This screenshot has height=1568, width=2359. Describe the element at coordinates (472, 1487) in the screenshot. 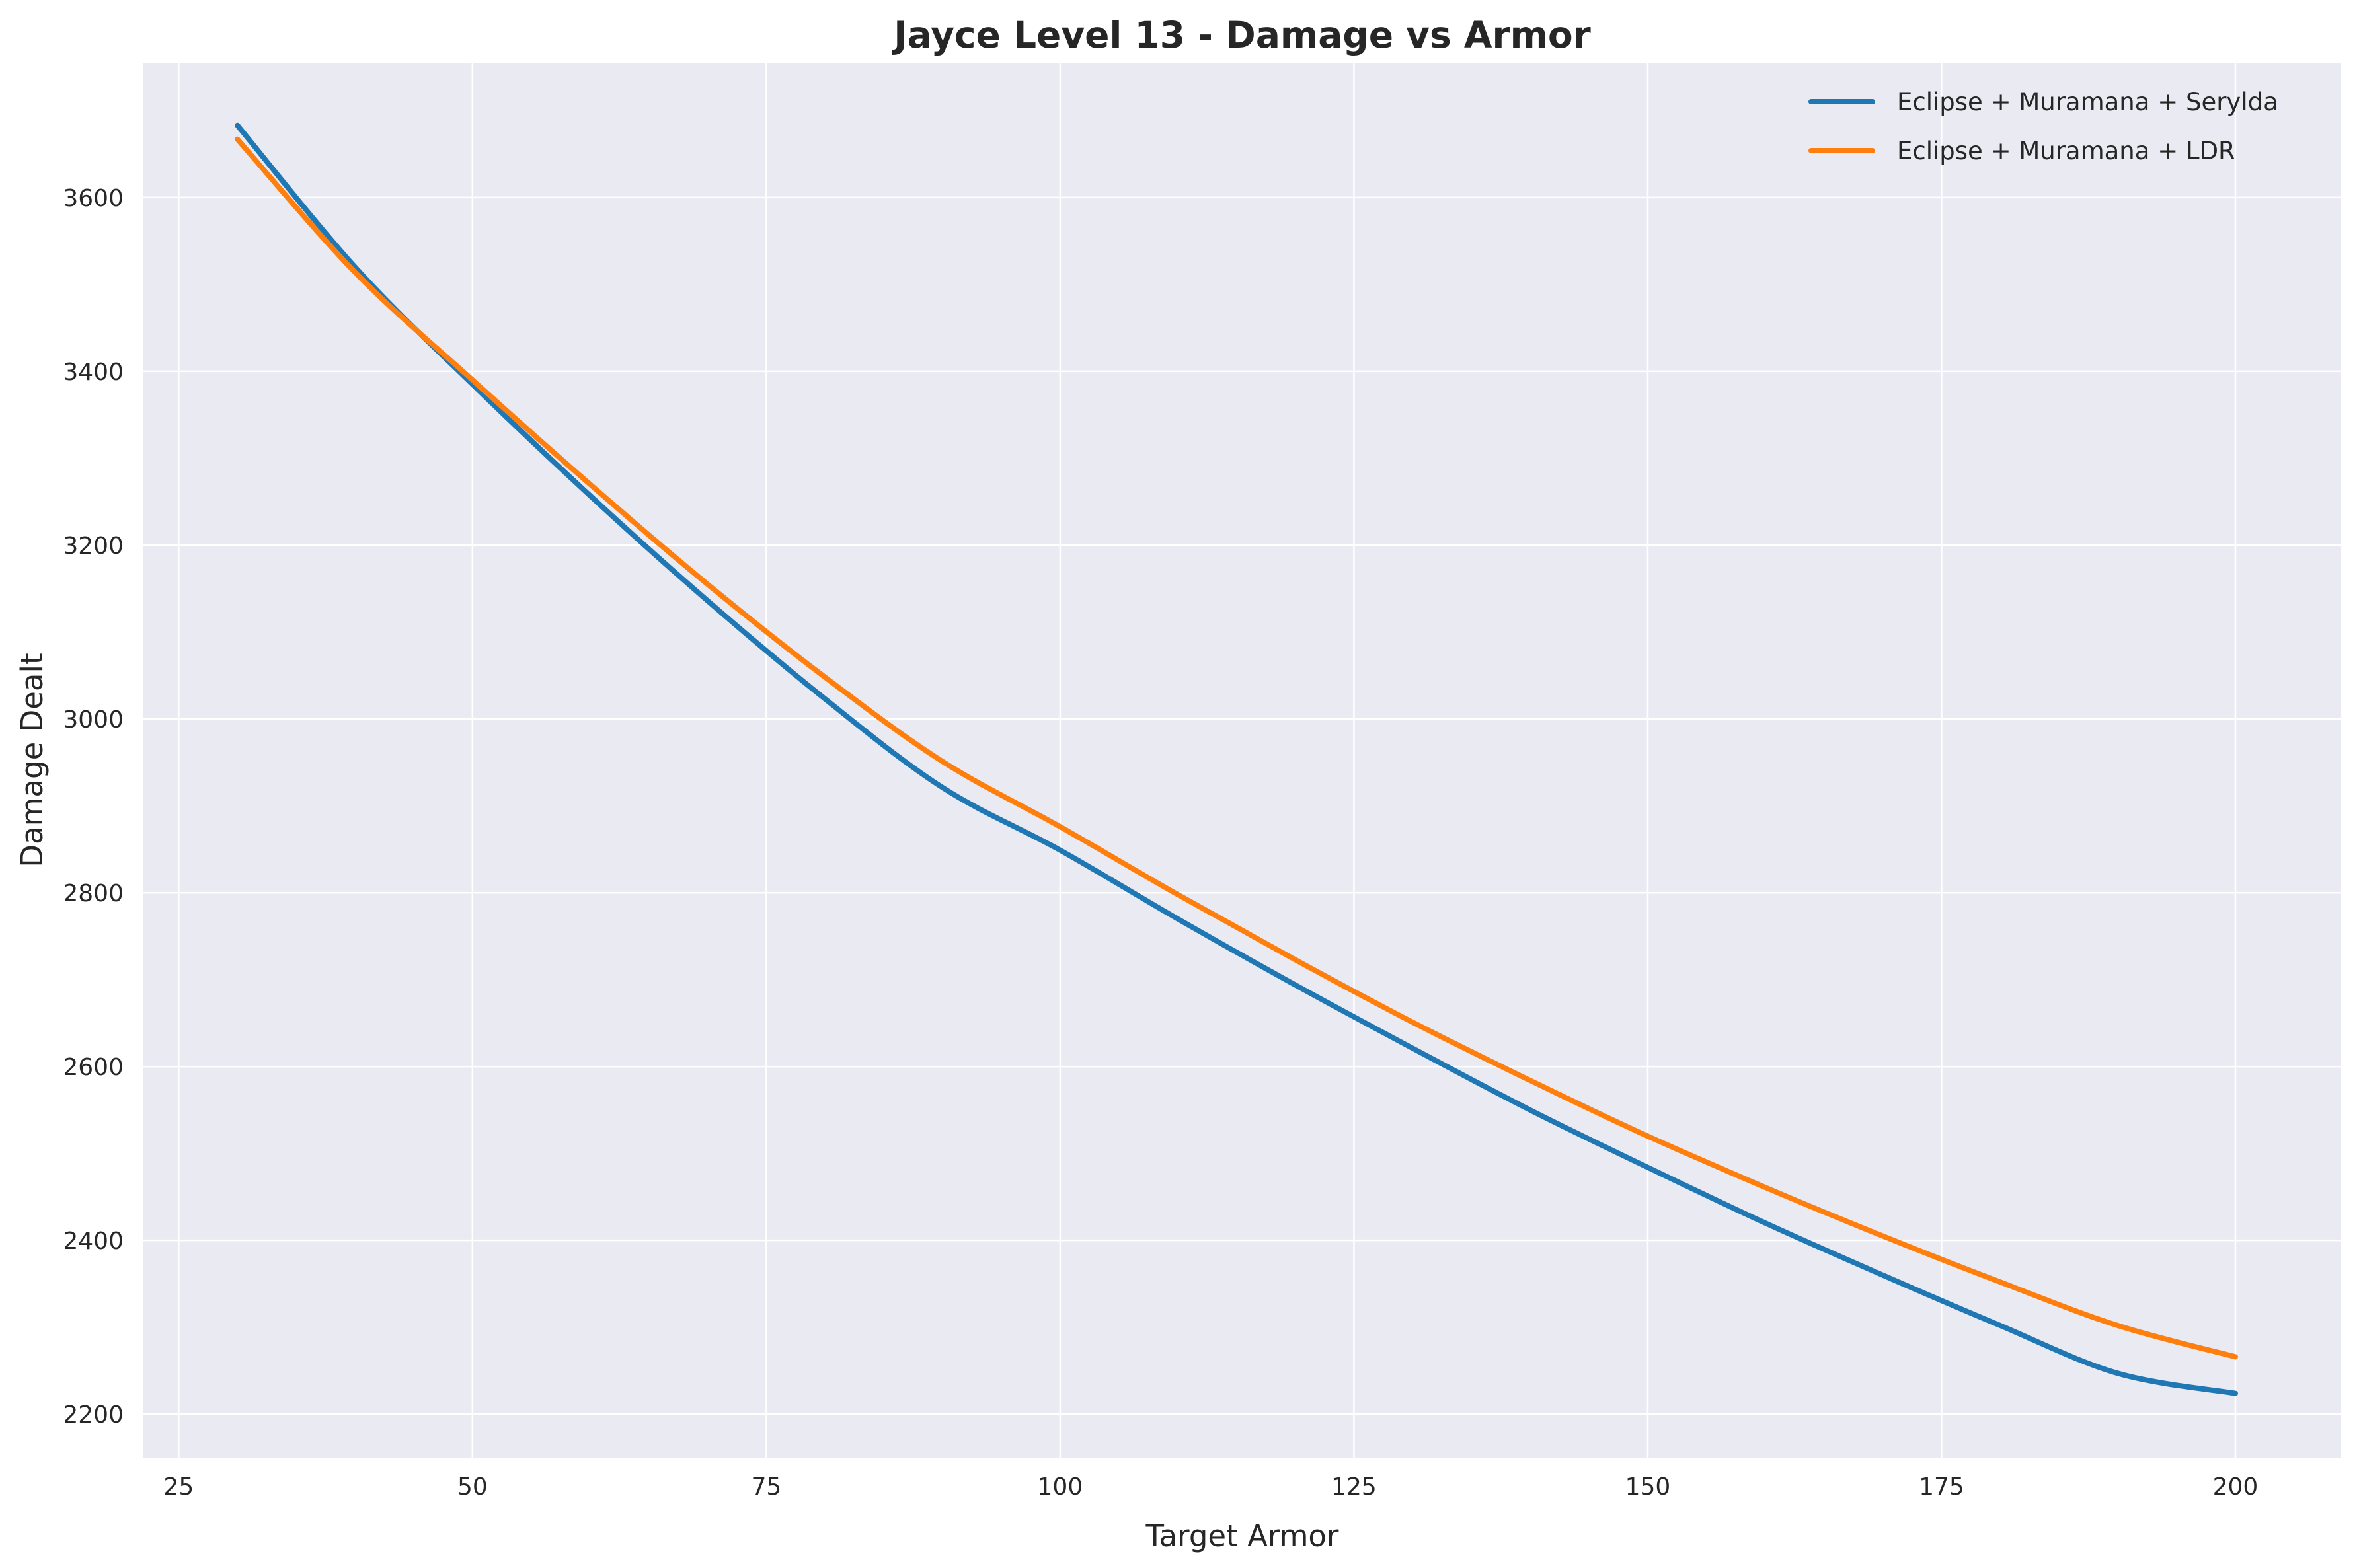

I see `x-tick-label: 50` at that location.